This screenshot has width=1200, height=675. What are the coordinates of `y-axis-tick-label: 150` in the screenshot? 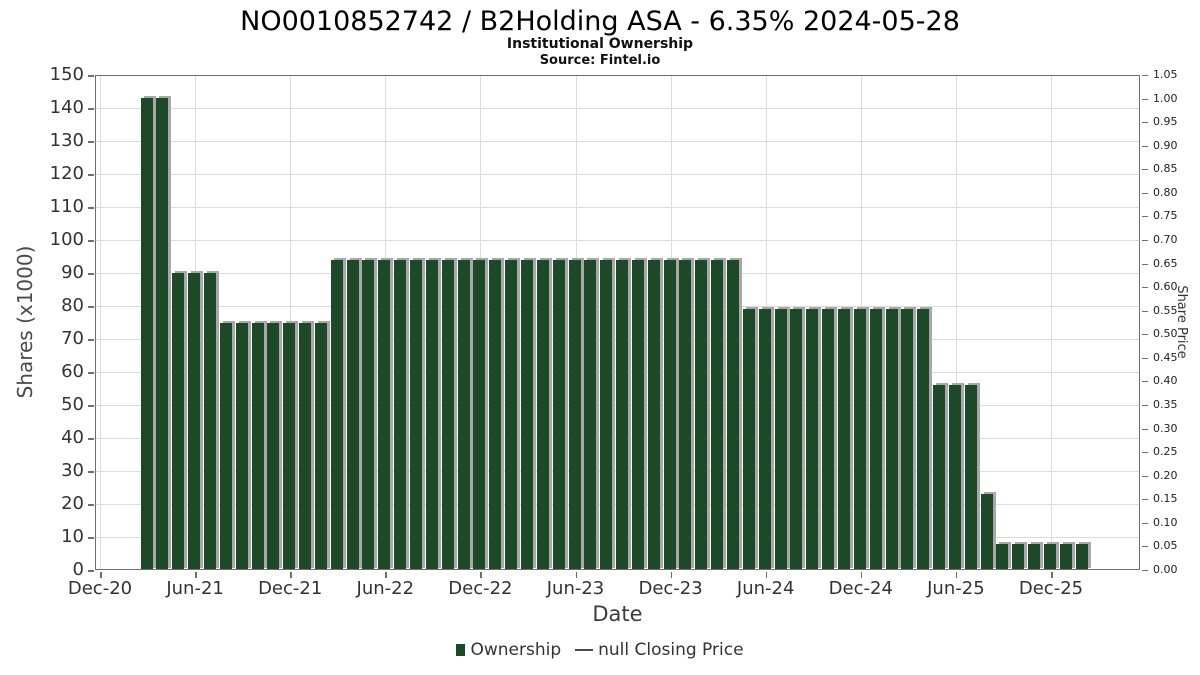 It's located at (66, 74).